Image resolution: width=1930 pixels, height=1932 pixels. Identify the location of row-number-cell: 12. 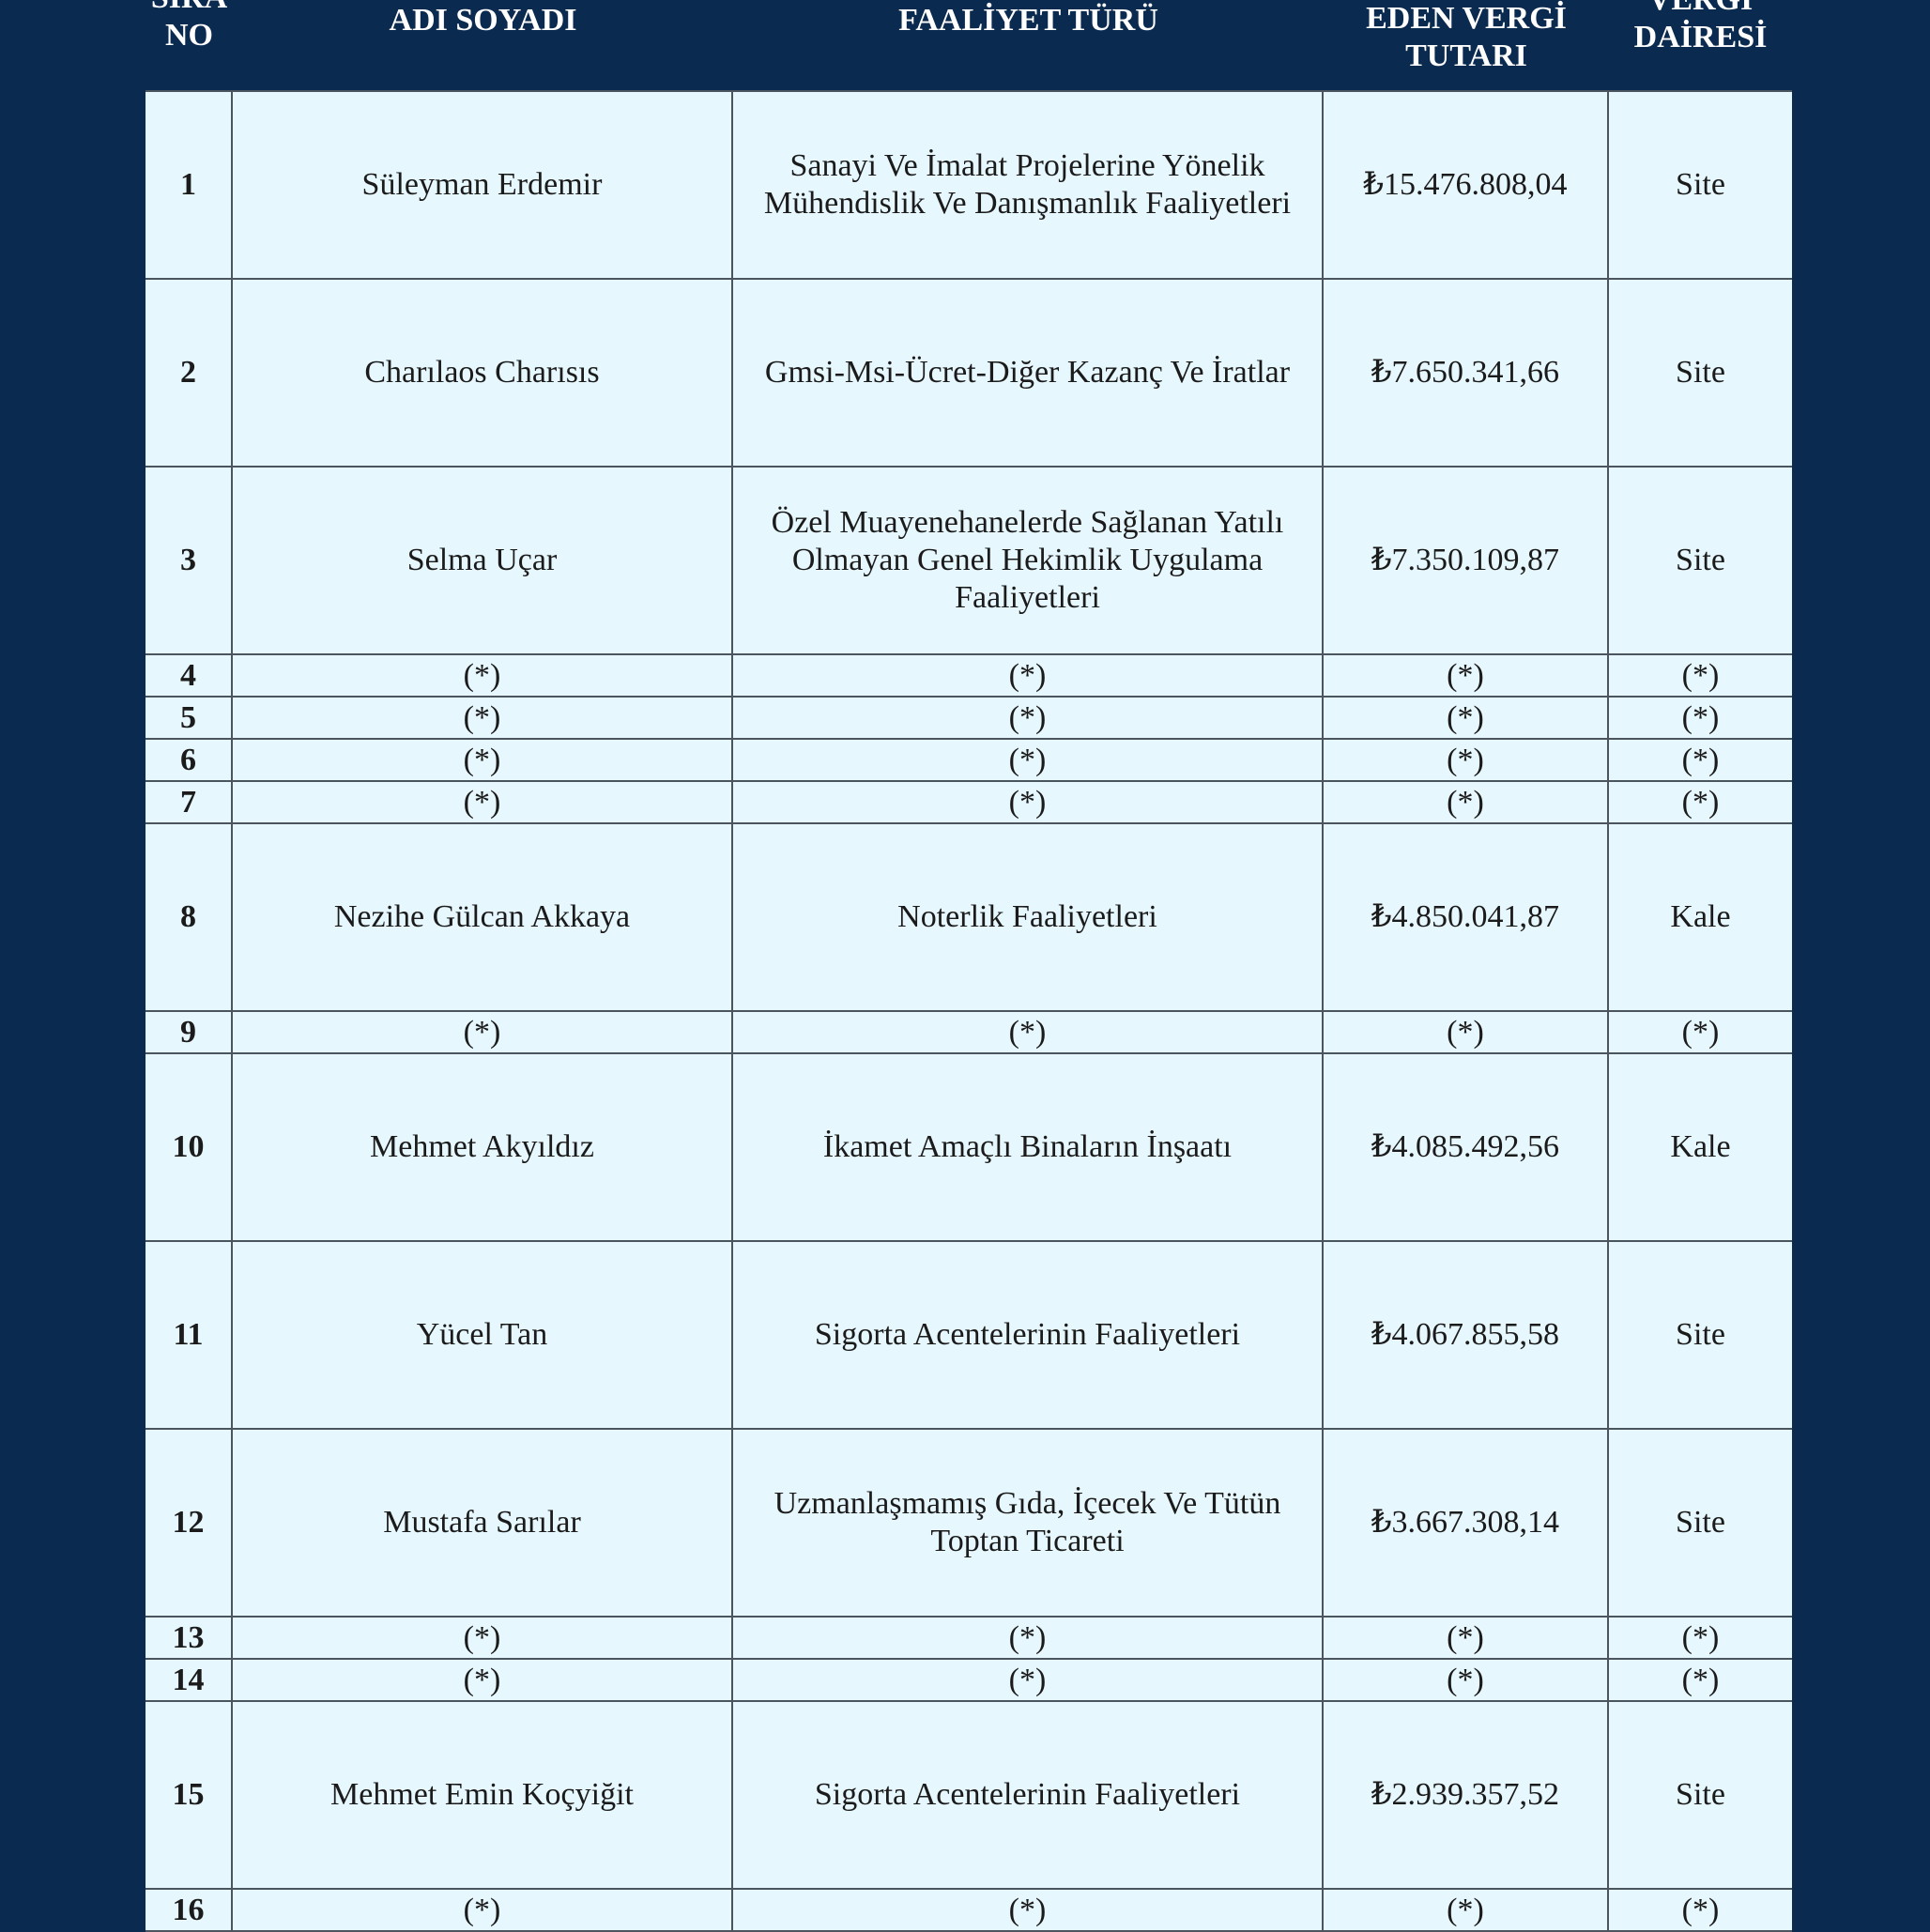
(189, 1523).